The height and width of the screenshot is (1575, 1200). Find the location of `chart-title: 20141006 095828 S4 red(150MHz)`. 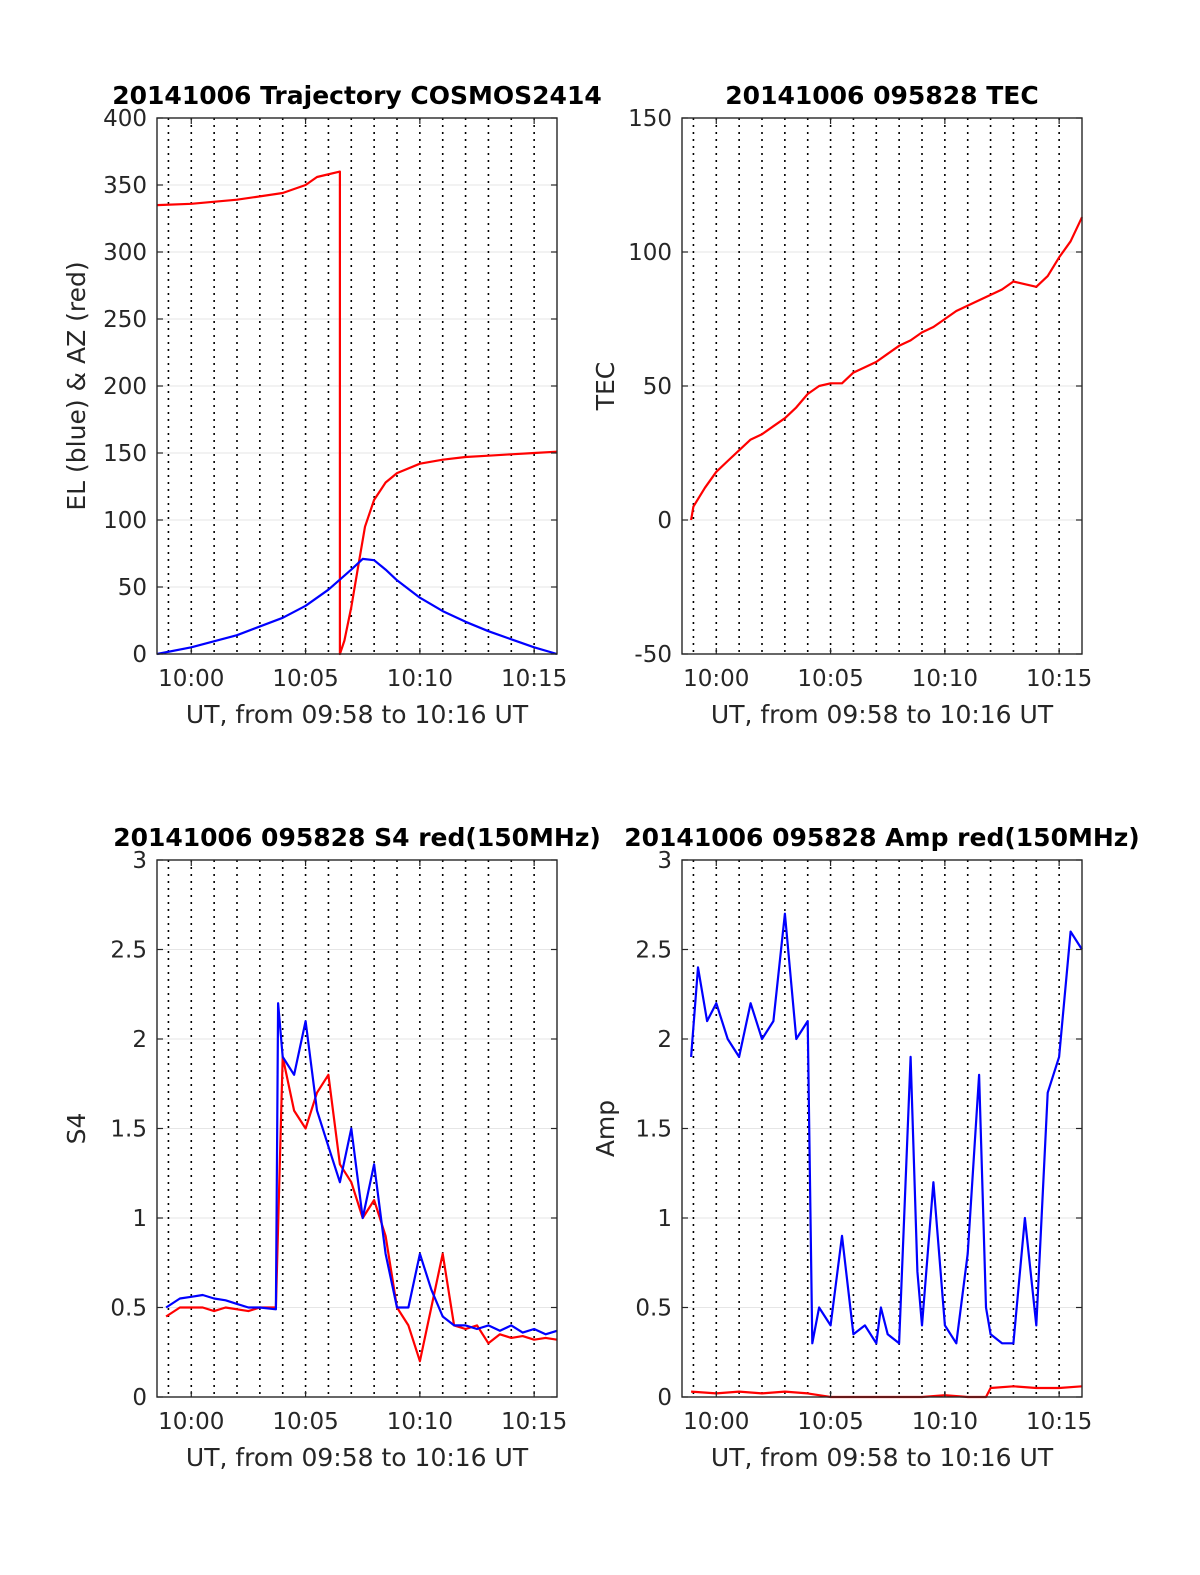

chart-title: 20141006 095828 S4 red(150MHz) is located at coordinates (357, 837).